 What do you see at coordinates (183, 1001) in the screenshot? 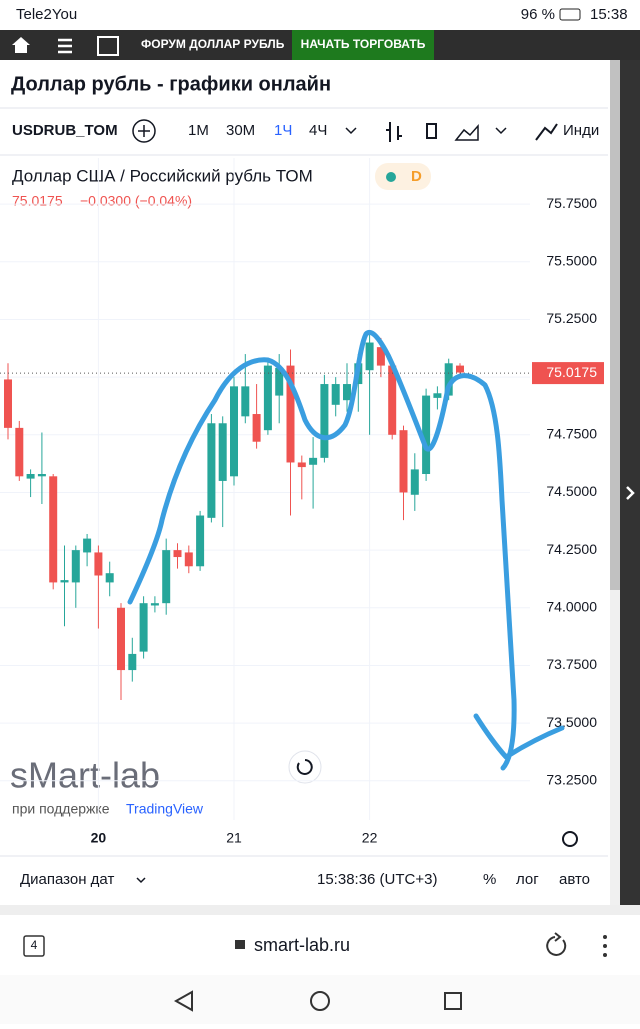
I see `back-button` at bounding box center [183, 1001].